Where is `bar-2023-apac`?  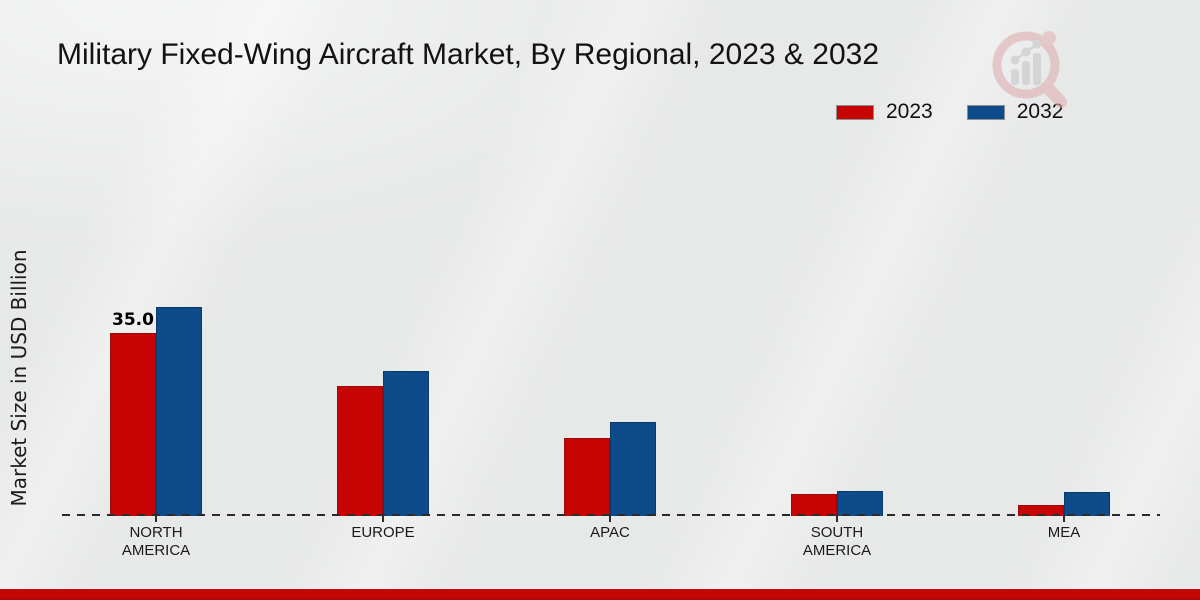
bar-2023-apac is located at coordinates (587, 477).